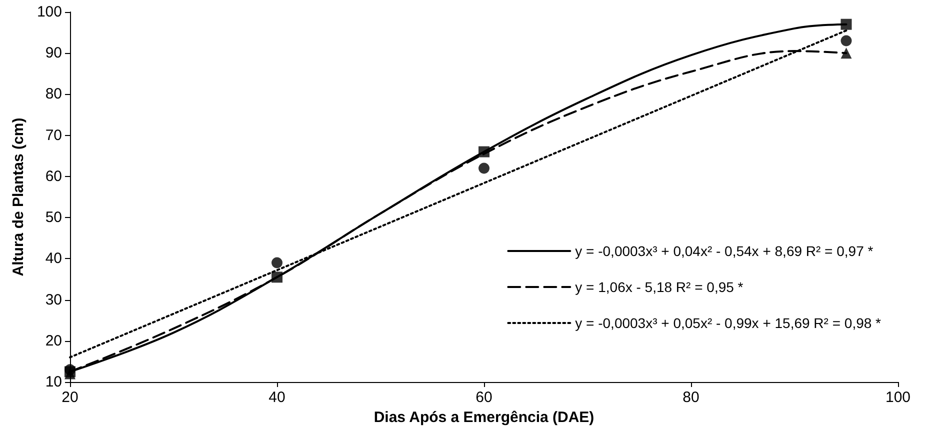 This screenshot has height=430, width=926. I want to click on y-tick-label: 20, so click(53, 341).